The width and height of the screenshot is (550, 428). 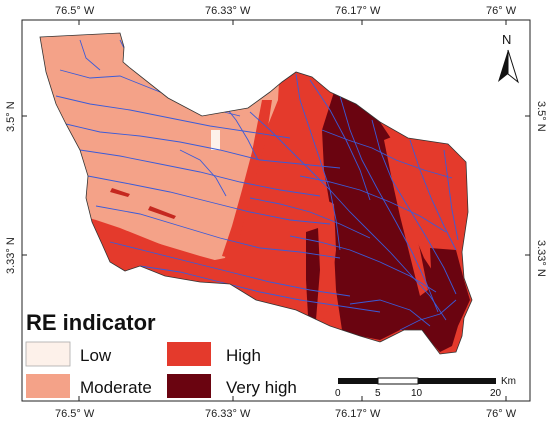 I want to click on top-tick-label: 76° W, so click(x=501, y=11).